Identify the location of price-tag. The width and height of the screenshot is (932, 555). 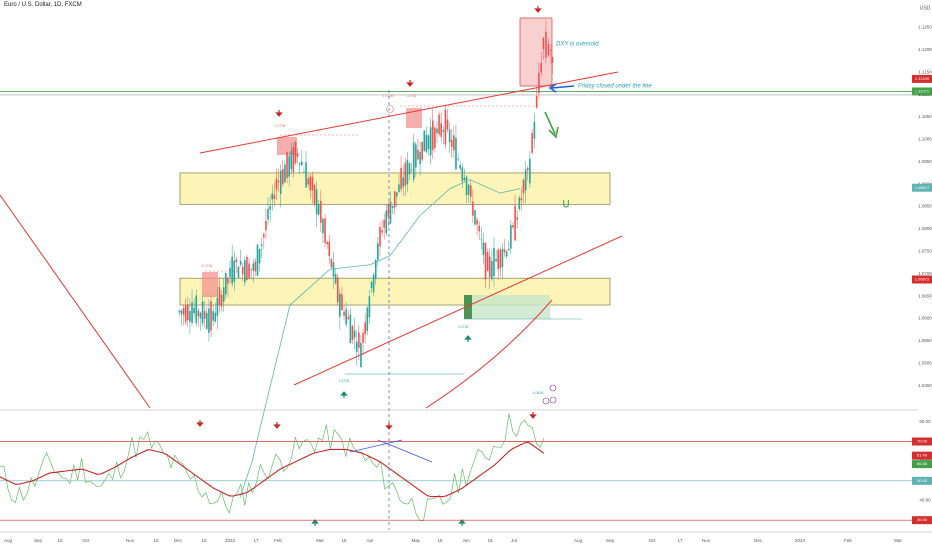
(922, 187).